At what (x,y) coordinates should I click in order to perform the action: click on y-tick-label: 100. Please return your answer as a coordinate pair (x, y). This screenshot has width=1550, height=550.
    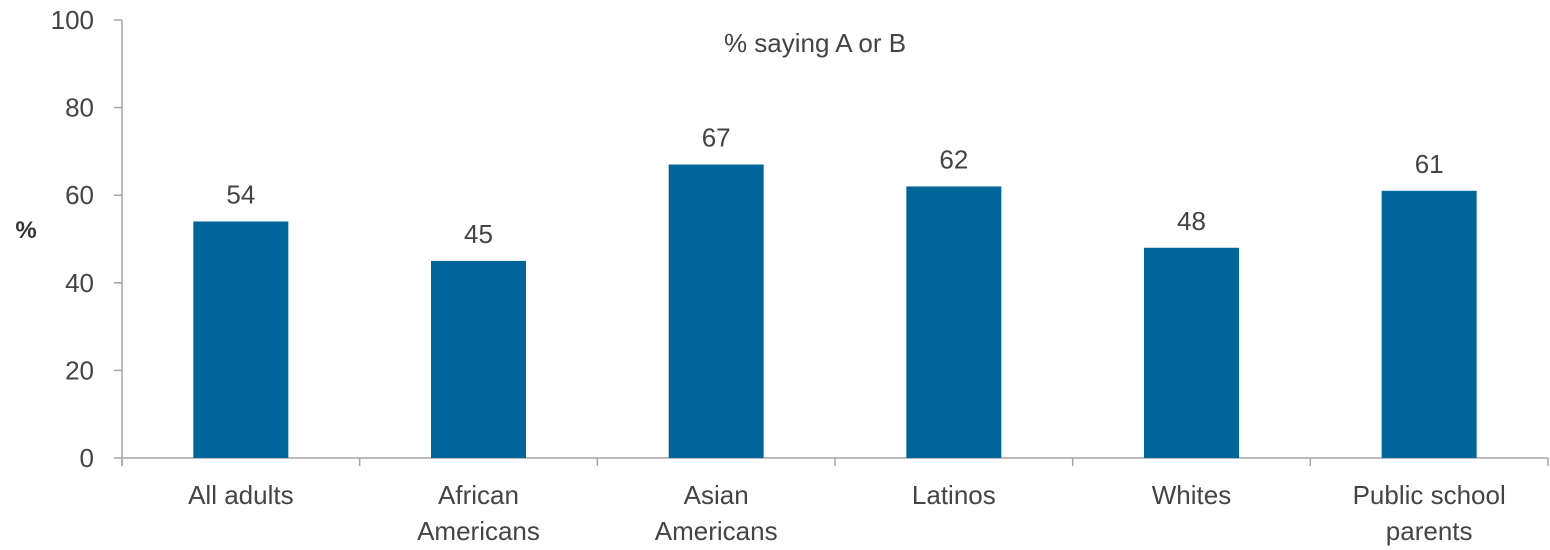
    Looking at the image, I should click on (72, 20).